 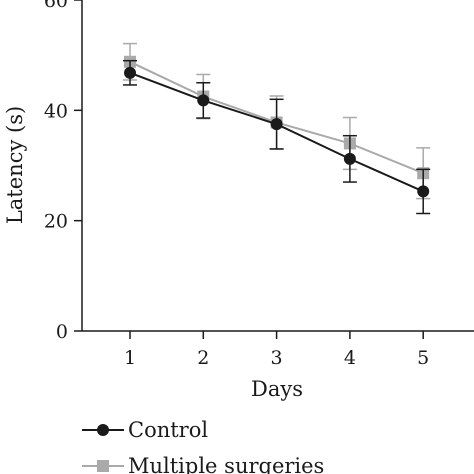 I want to click on x-tick-label: 3, so click(x=277, y=358).